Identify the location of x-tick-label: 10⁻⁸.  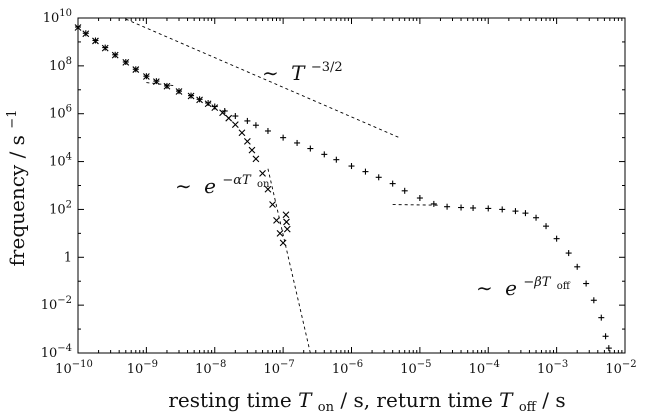
(210, 368).